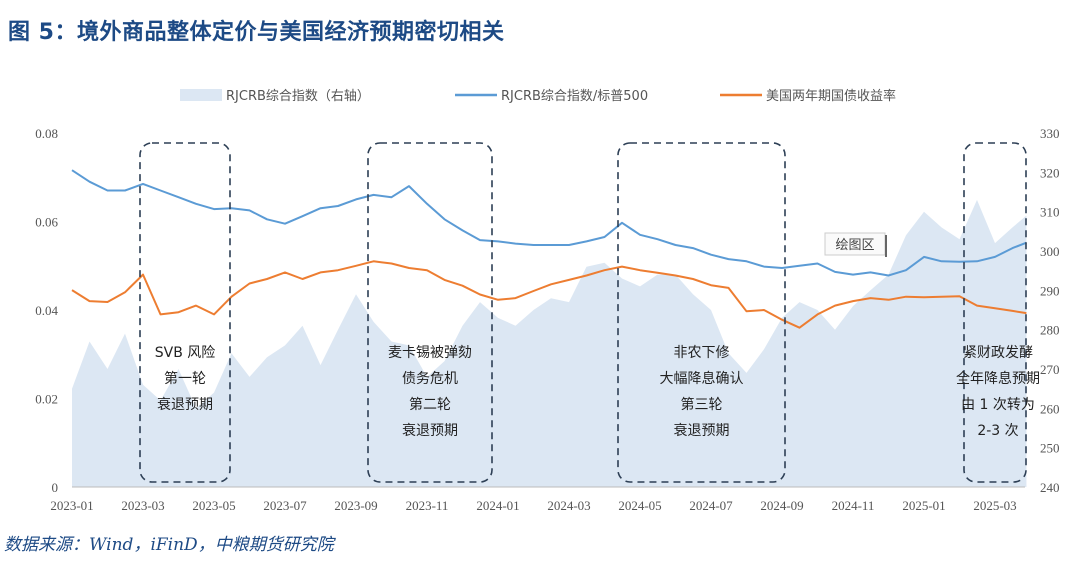 The width and height of the screenshot is (1080, 565). I want to click on annotation-text: SVB 风险, so click(185, 353).